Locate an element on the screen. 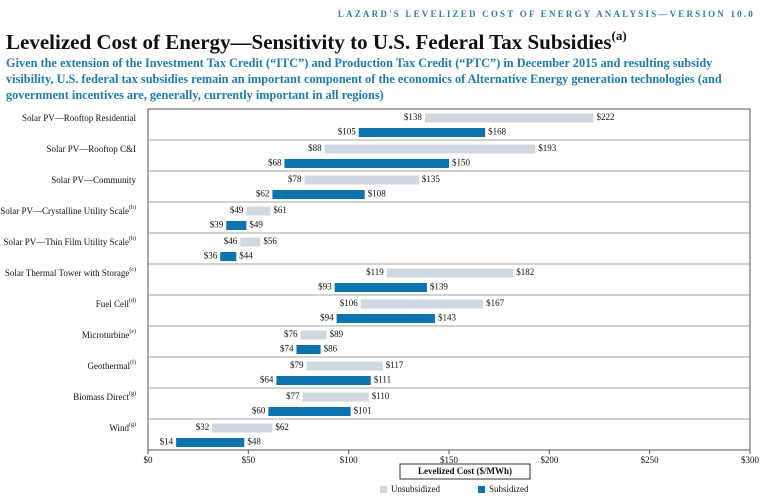  category-note: (e) is located at coordinates (132, 331).